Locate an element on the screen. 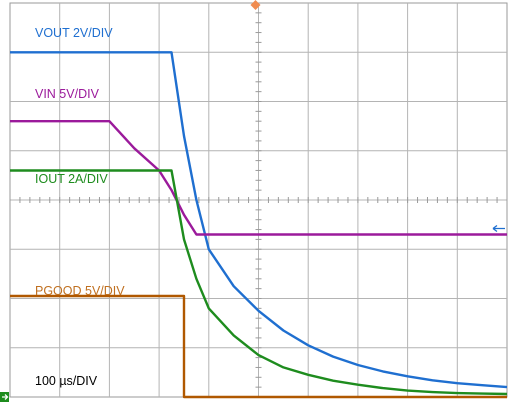  series-label-vout: VOUT 2V/DIV is located at coordinates (74, 33).